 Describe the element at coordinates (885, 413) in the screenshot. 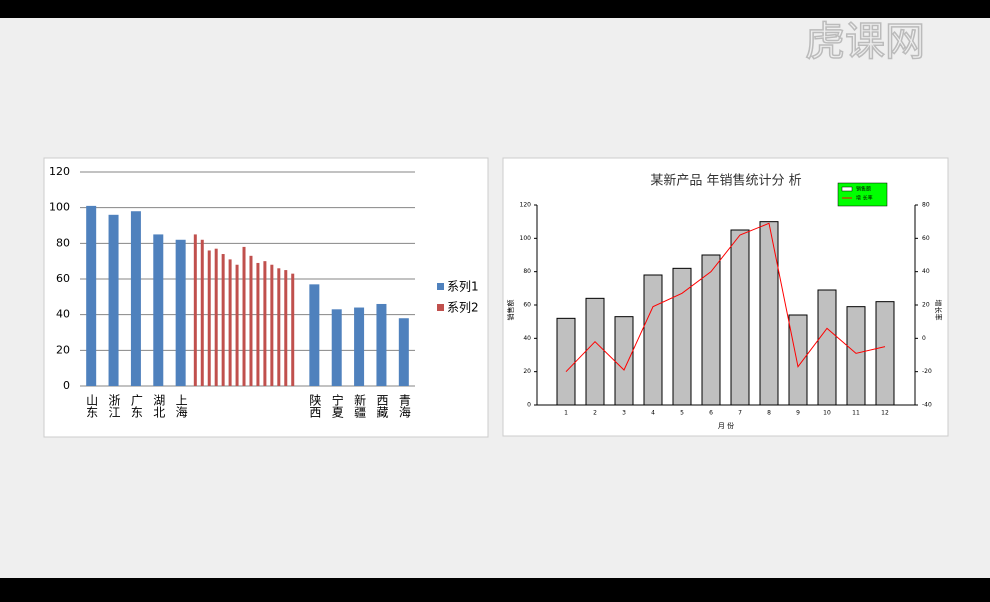

I see `x-tick-label: 12` at that location.